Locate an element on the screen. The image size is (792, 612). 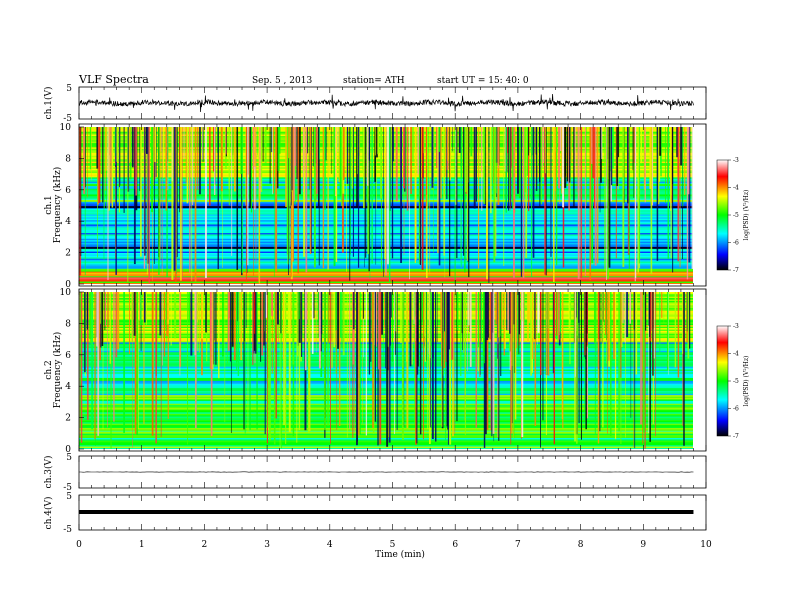
ch4-waveform-panel: 5 -5 ch.4(V) is located at coordinates (375, 513).